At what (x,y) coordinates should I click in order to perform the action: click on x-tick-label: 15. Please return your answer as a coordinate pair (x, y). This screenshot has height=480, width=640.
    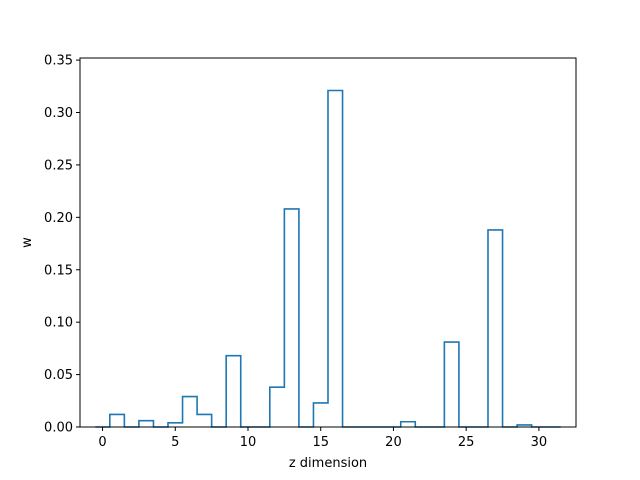
    Looking at the image, I should click on (320, 442).